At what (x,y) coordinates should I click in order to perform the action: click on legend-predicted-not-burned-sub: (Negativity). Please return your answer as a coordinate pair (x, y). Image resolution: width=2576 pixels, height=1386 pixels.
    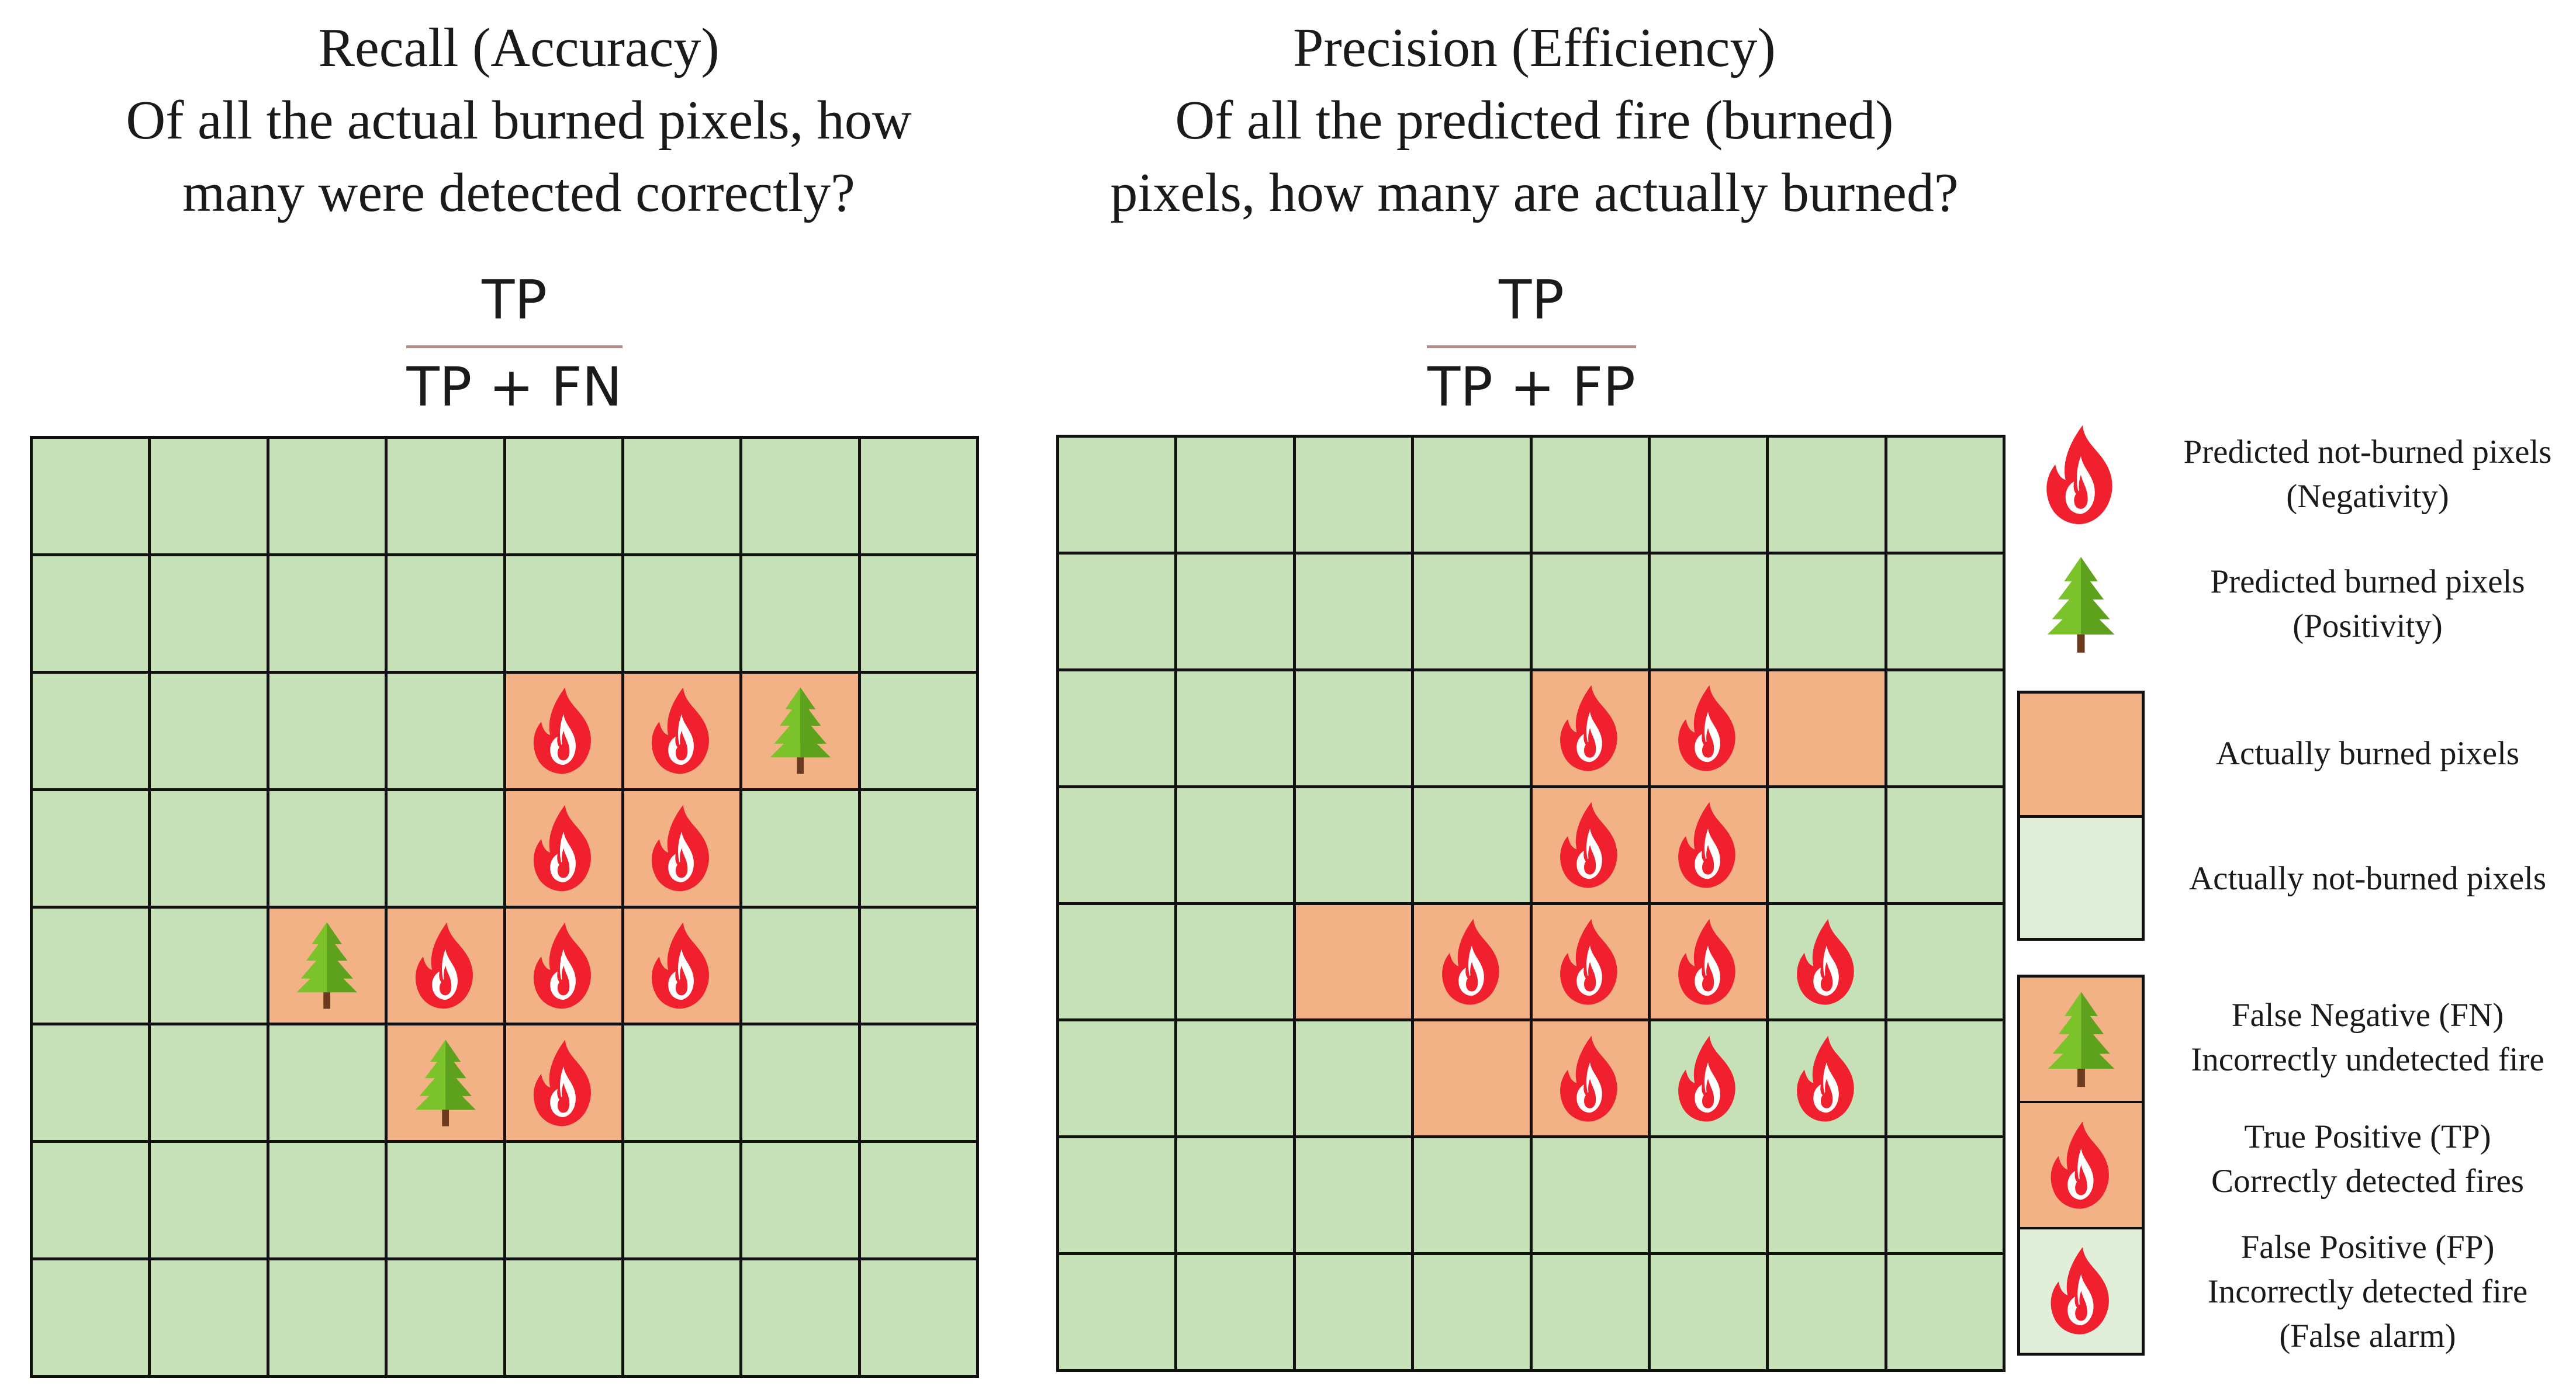
    Looking at the image, I should click on (2367, 496).